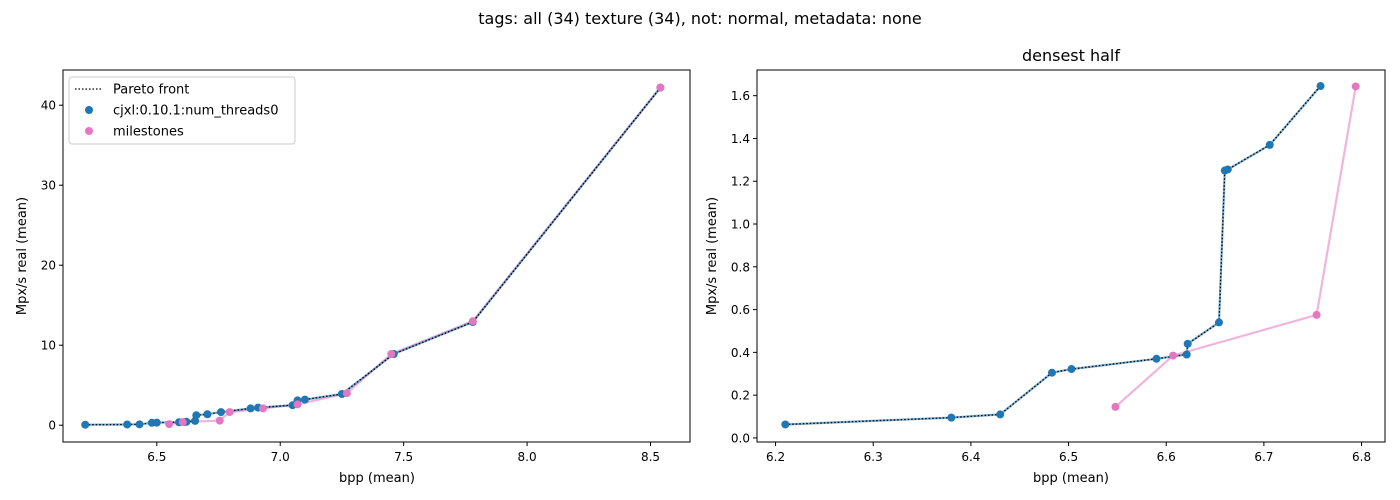 Image resolution: width=1400 pixels, height=500 pixels. Describe the element at coordinates (1166, 457) in the screenshot. I see `x-tick-label: 6.6` at that location.